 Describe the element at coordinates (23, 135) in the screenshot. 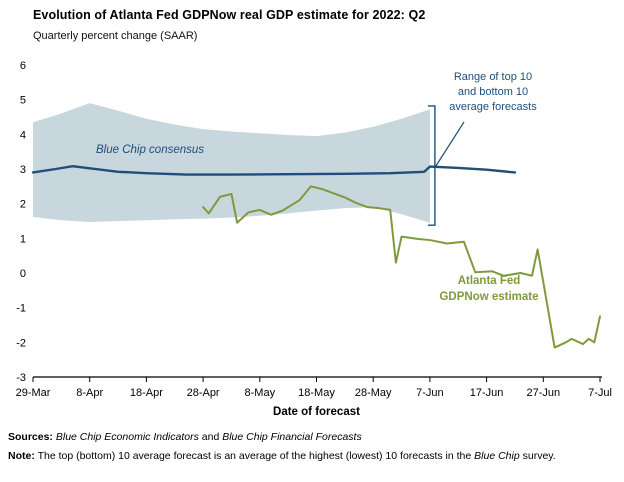

I see `y-tick-label: 4` at that location.